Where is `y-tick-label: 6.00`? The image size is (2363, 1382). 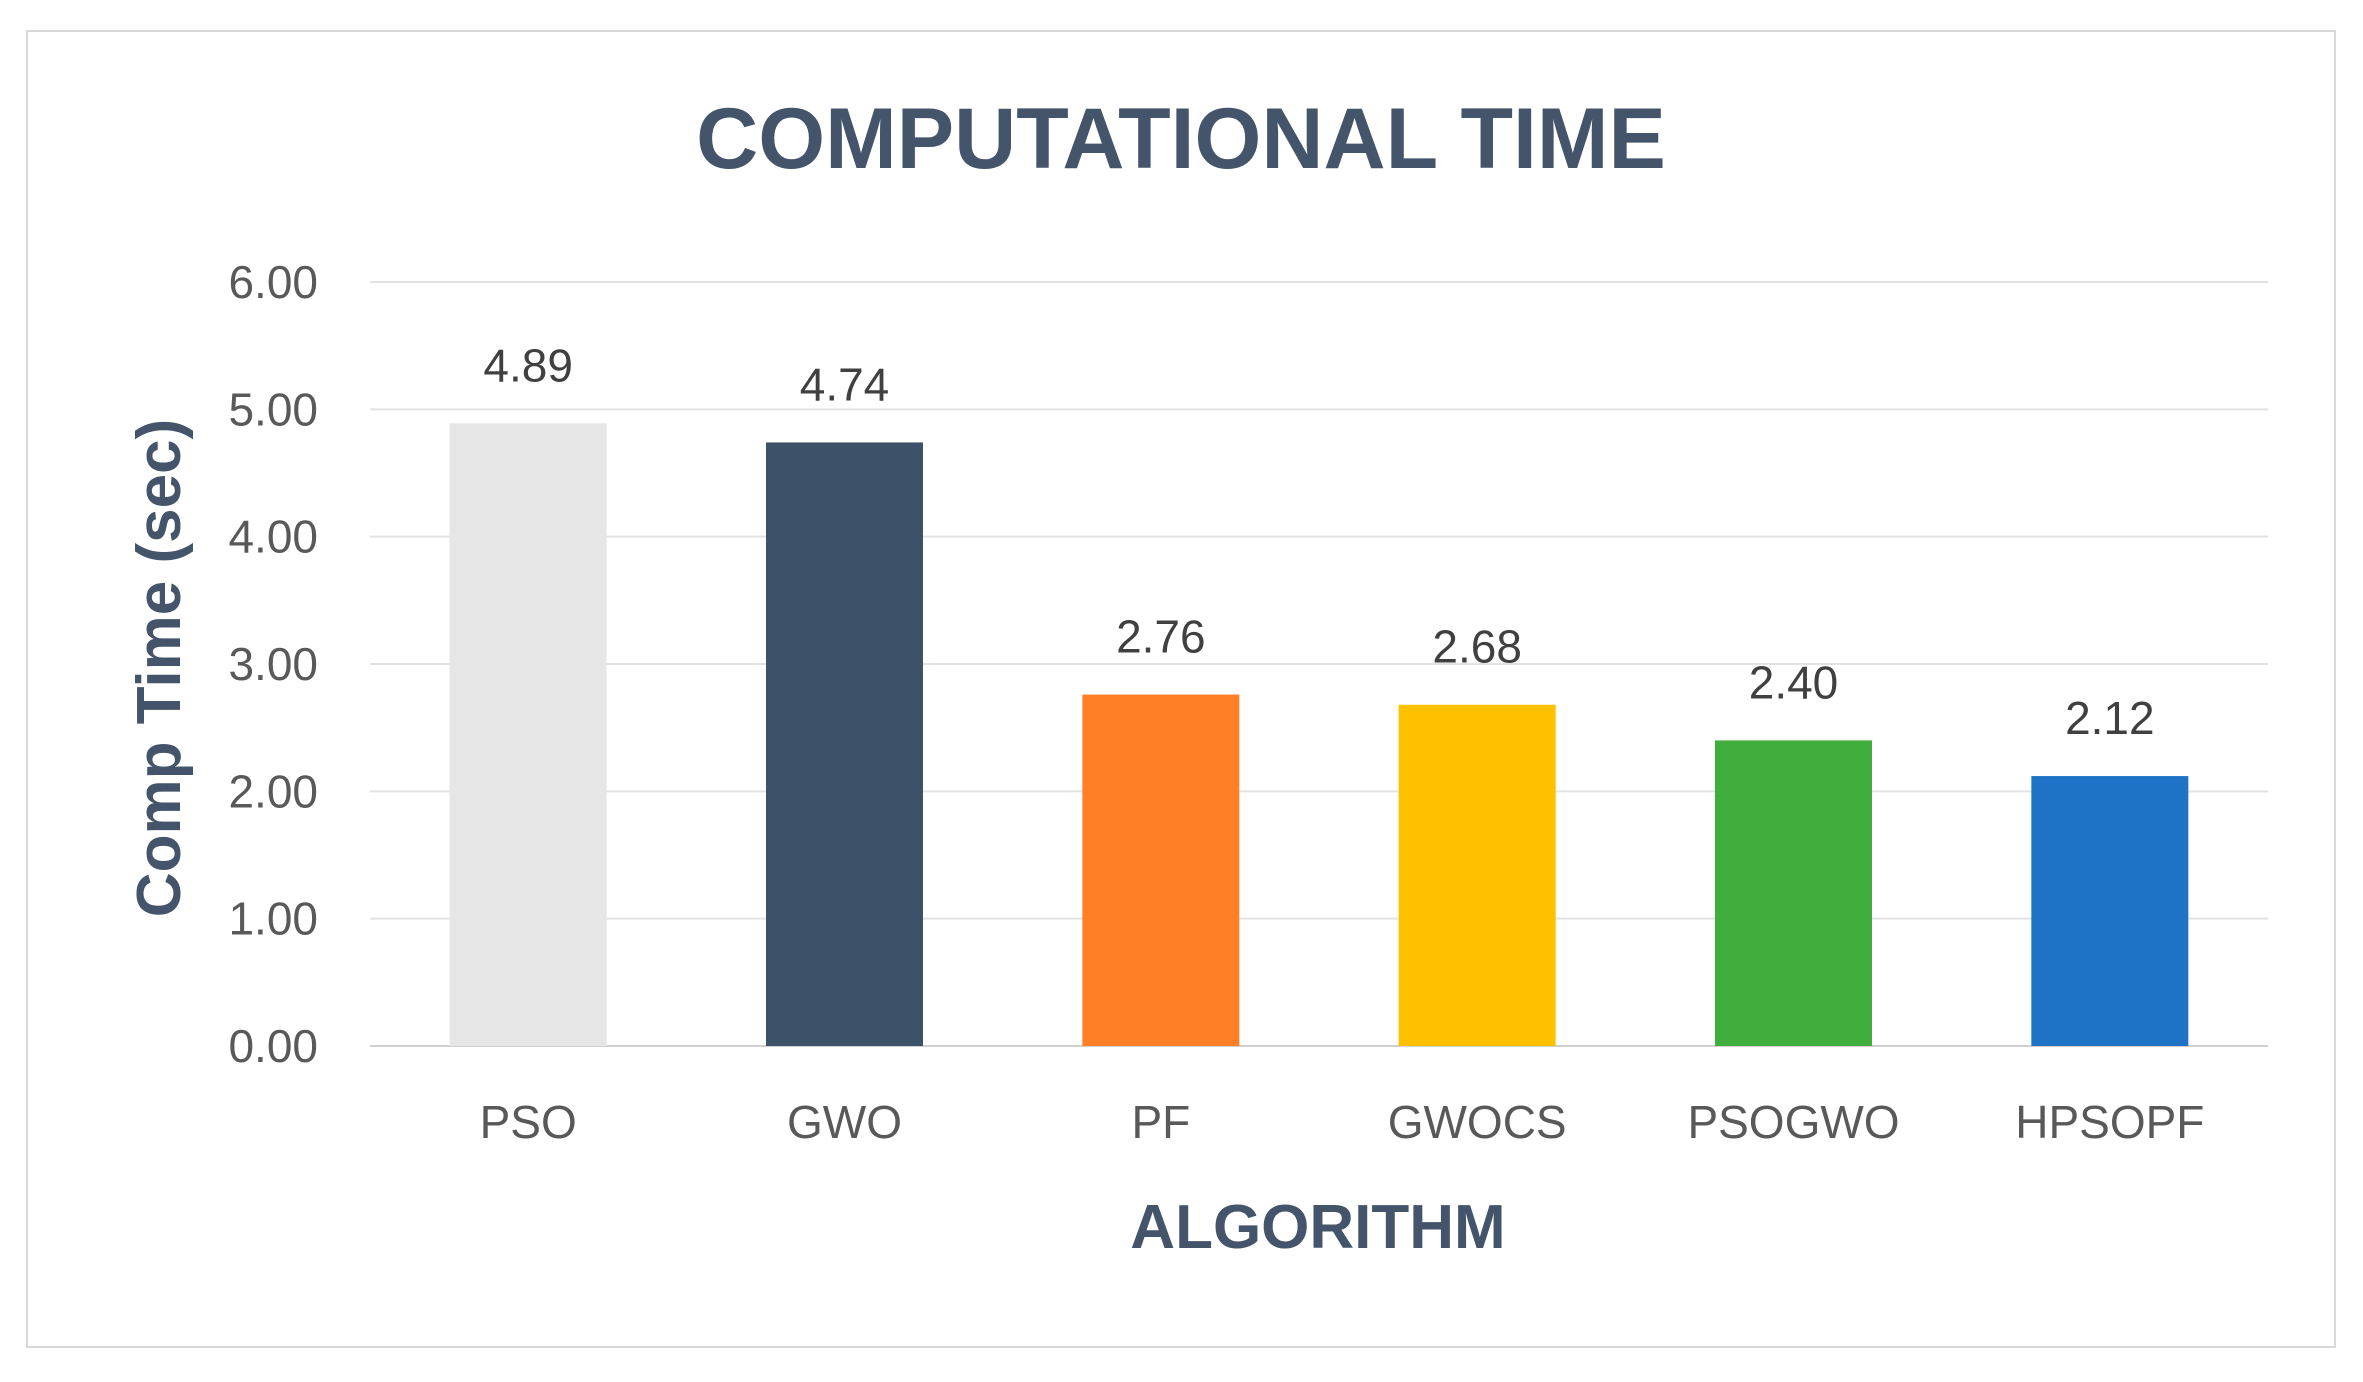 y-tick-label: 6.00 is located at coordinates (273, 282).